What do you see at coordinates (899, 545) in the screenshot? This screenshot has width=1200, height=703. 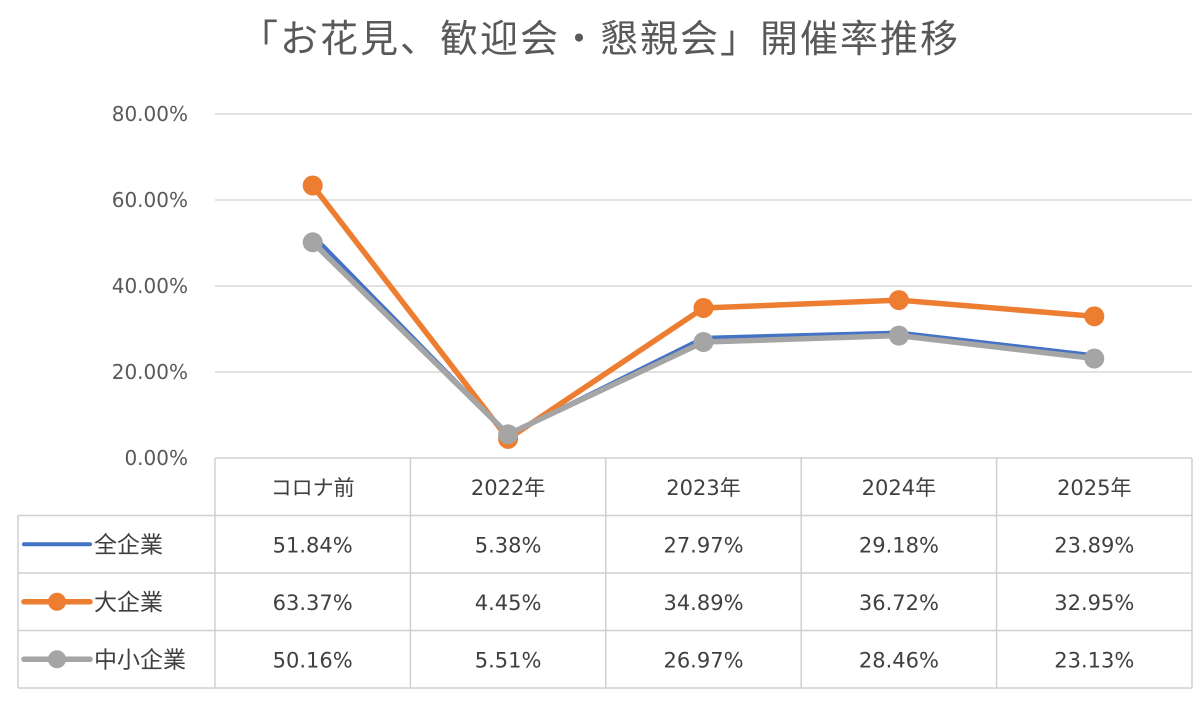 I see `data-label: 29.18%` at bounding box center [899, 545].